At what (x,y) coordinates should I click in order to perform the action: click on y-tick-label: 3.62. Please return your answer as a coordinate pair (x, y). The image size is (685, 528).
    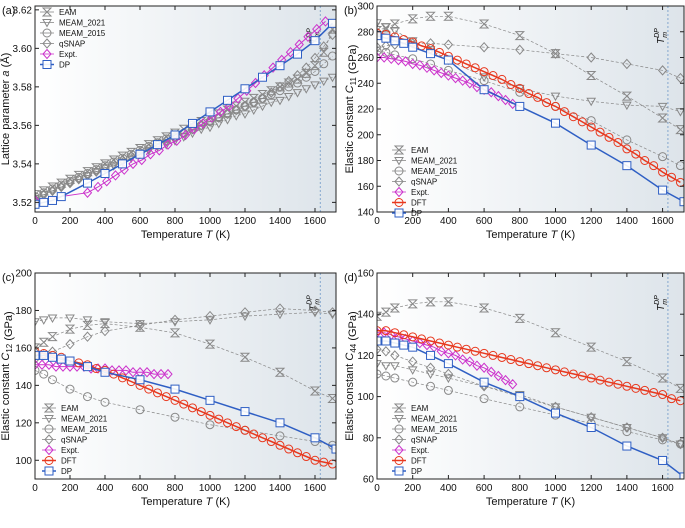
    Looking at the image, I should click on (23, 10).